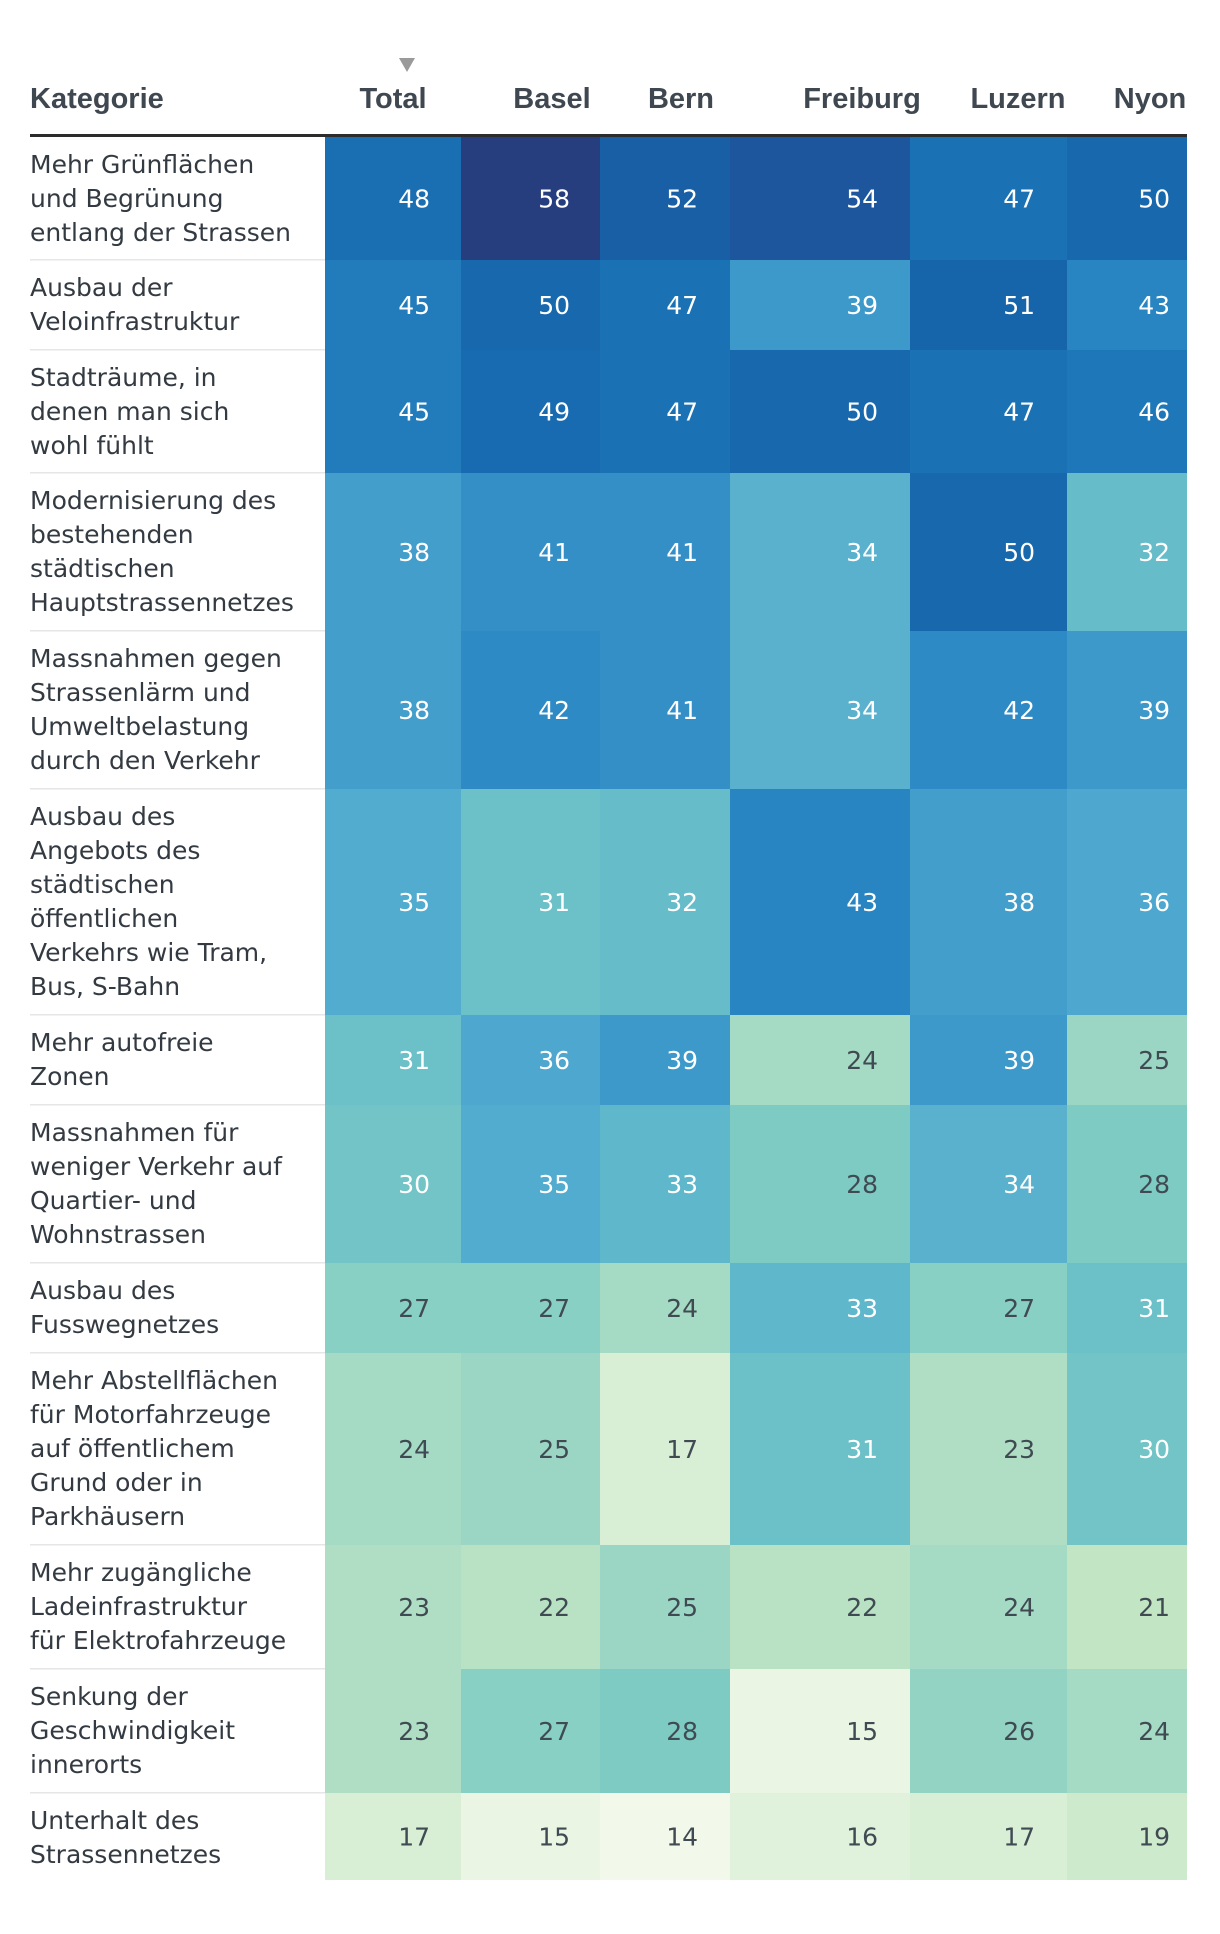 Image resolution: width=1220 pixels, height=1934 pixels. I want to click on table-row: Ausbau der Veloinfrastruktur 45 50 47 39 51 43, so click(608, 305).